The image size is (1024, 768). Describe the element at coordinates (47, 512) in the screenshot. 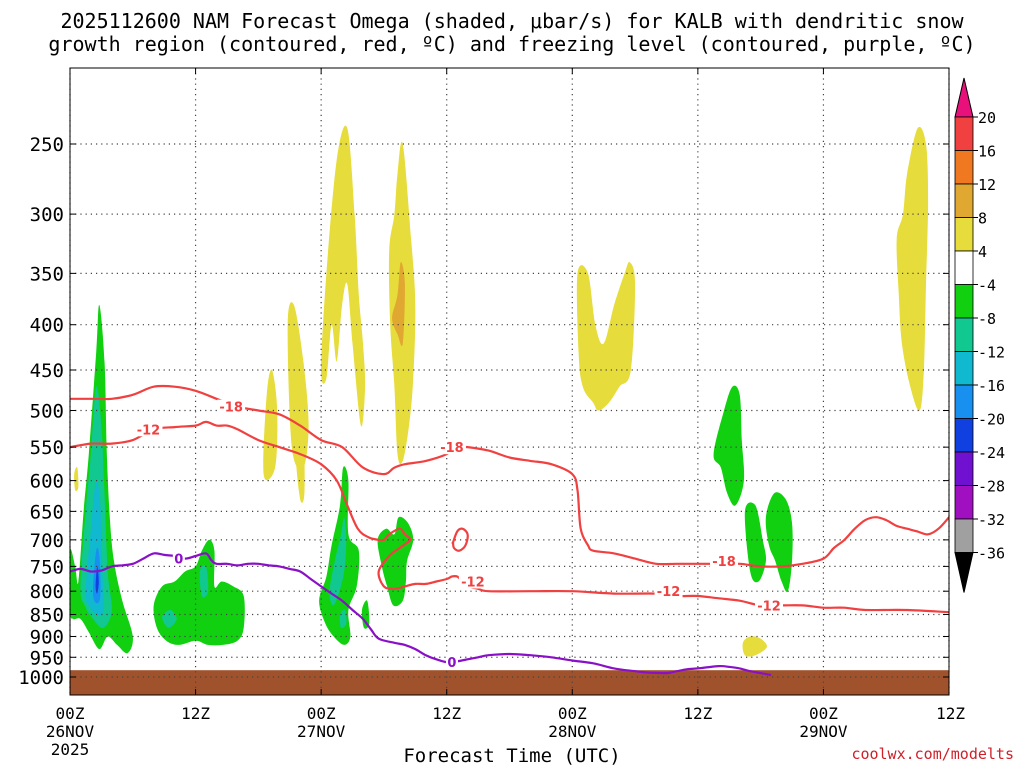

I see `y-tick-label: 650` at that location.